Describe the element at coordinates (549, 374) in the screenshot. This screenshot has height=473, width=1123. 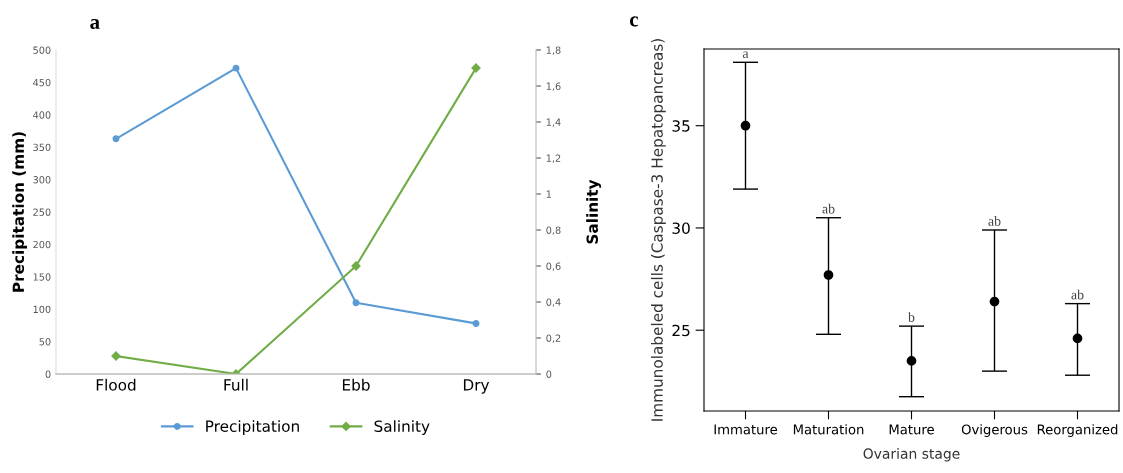
I see `y2-tick-label: 0` at that location.